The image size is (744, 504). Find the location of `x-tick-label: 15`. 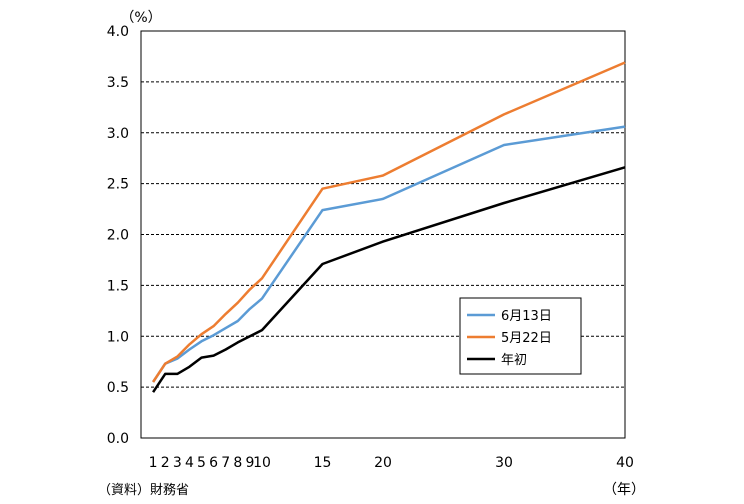

x-tick-label: 15 is located at coordinates (323, 463).